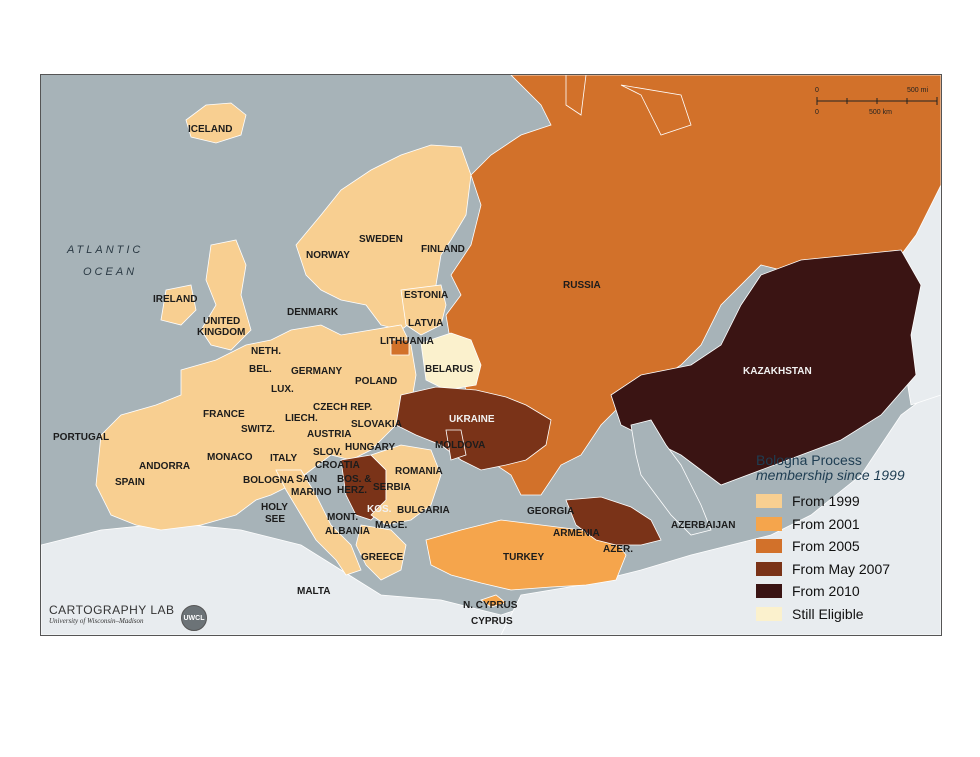 This screenshot has height=757, width=980. I want to click on legend-item: From 2001, so click(848, 523).